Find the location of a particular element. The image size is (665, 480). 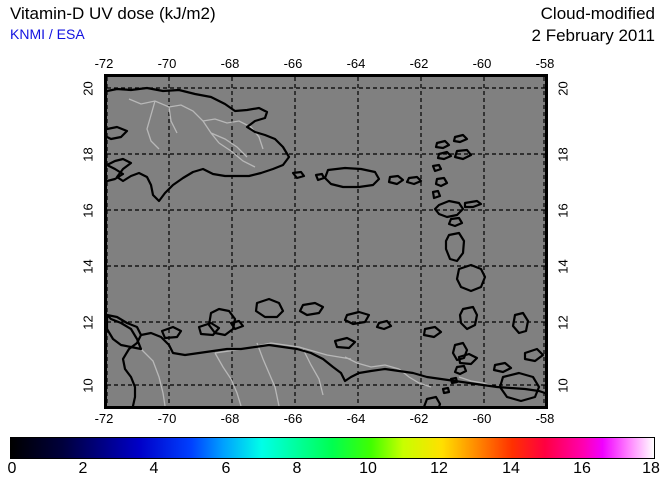

x-tick-top-4: -64 is located at coordinates (356, 63).